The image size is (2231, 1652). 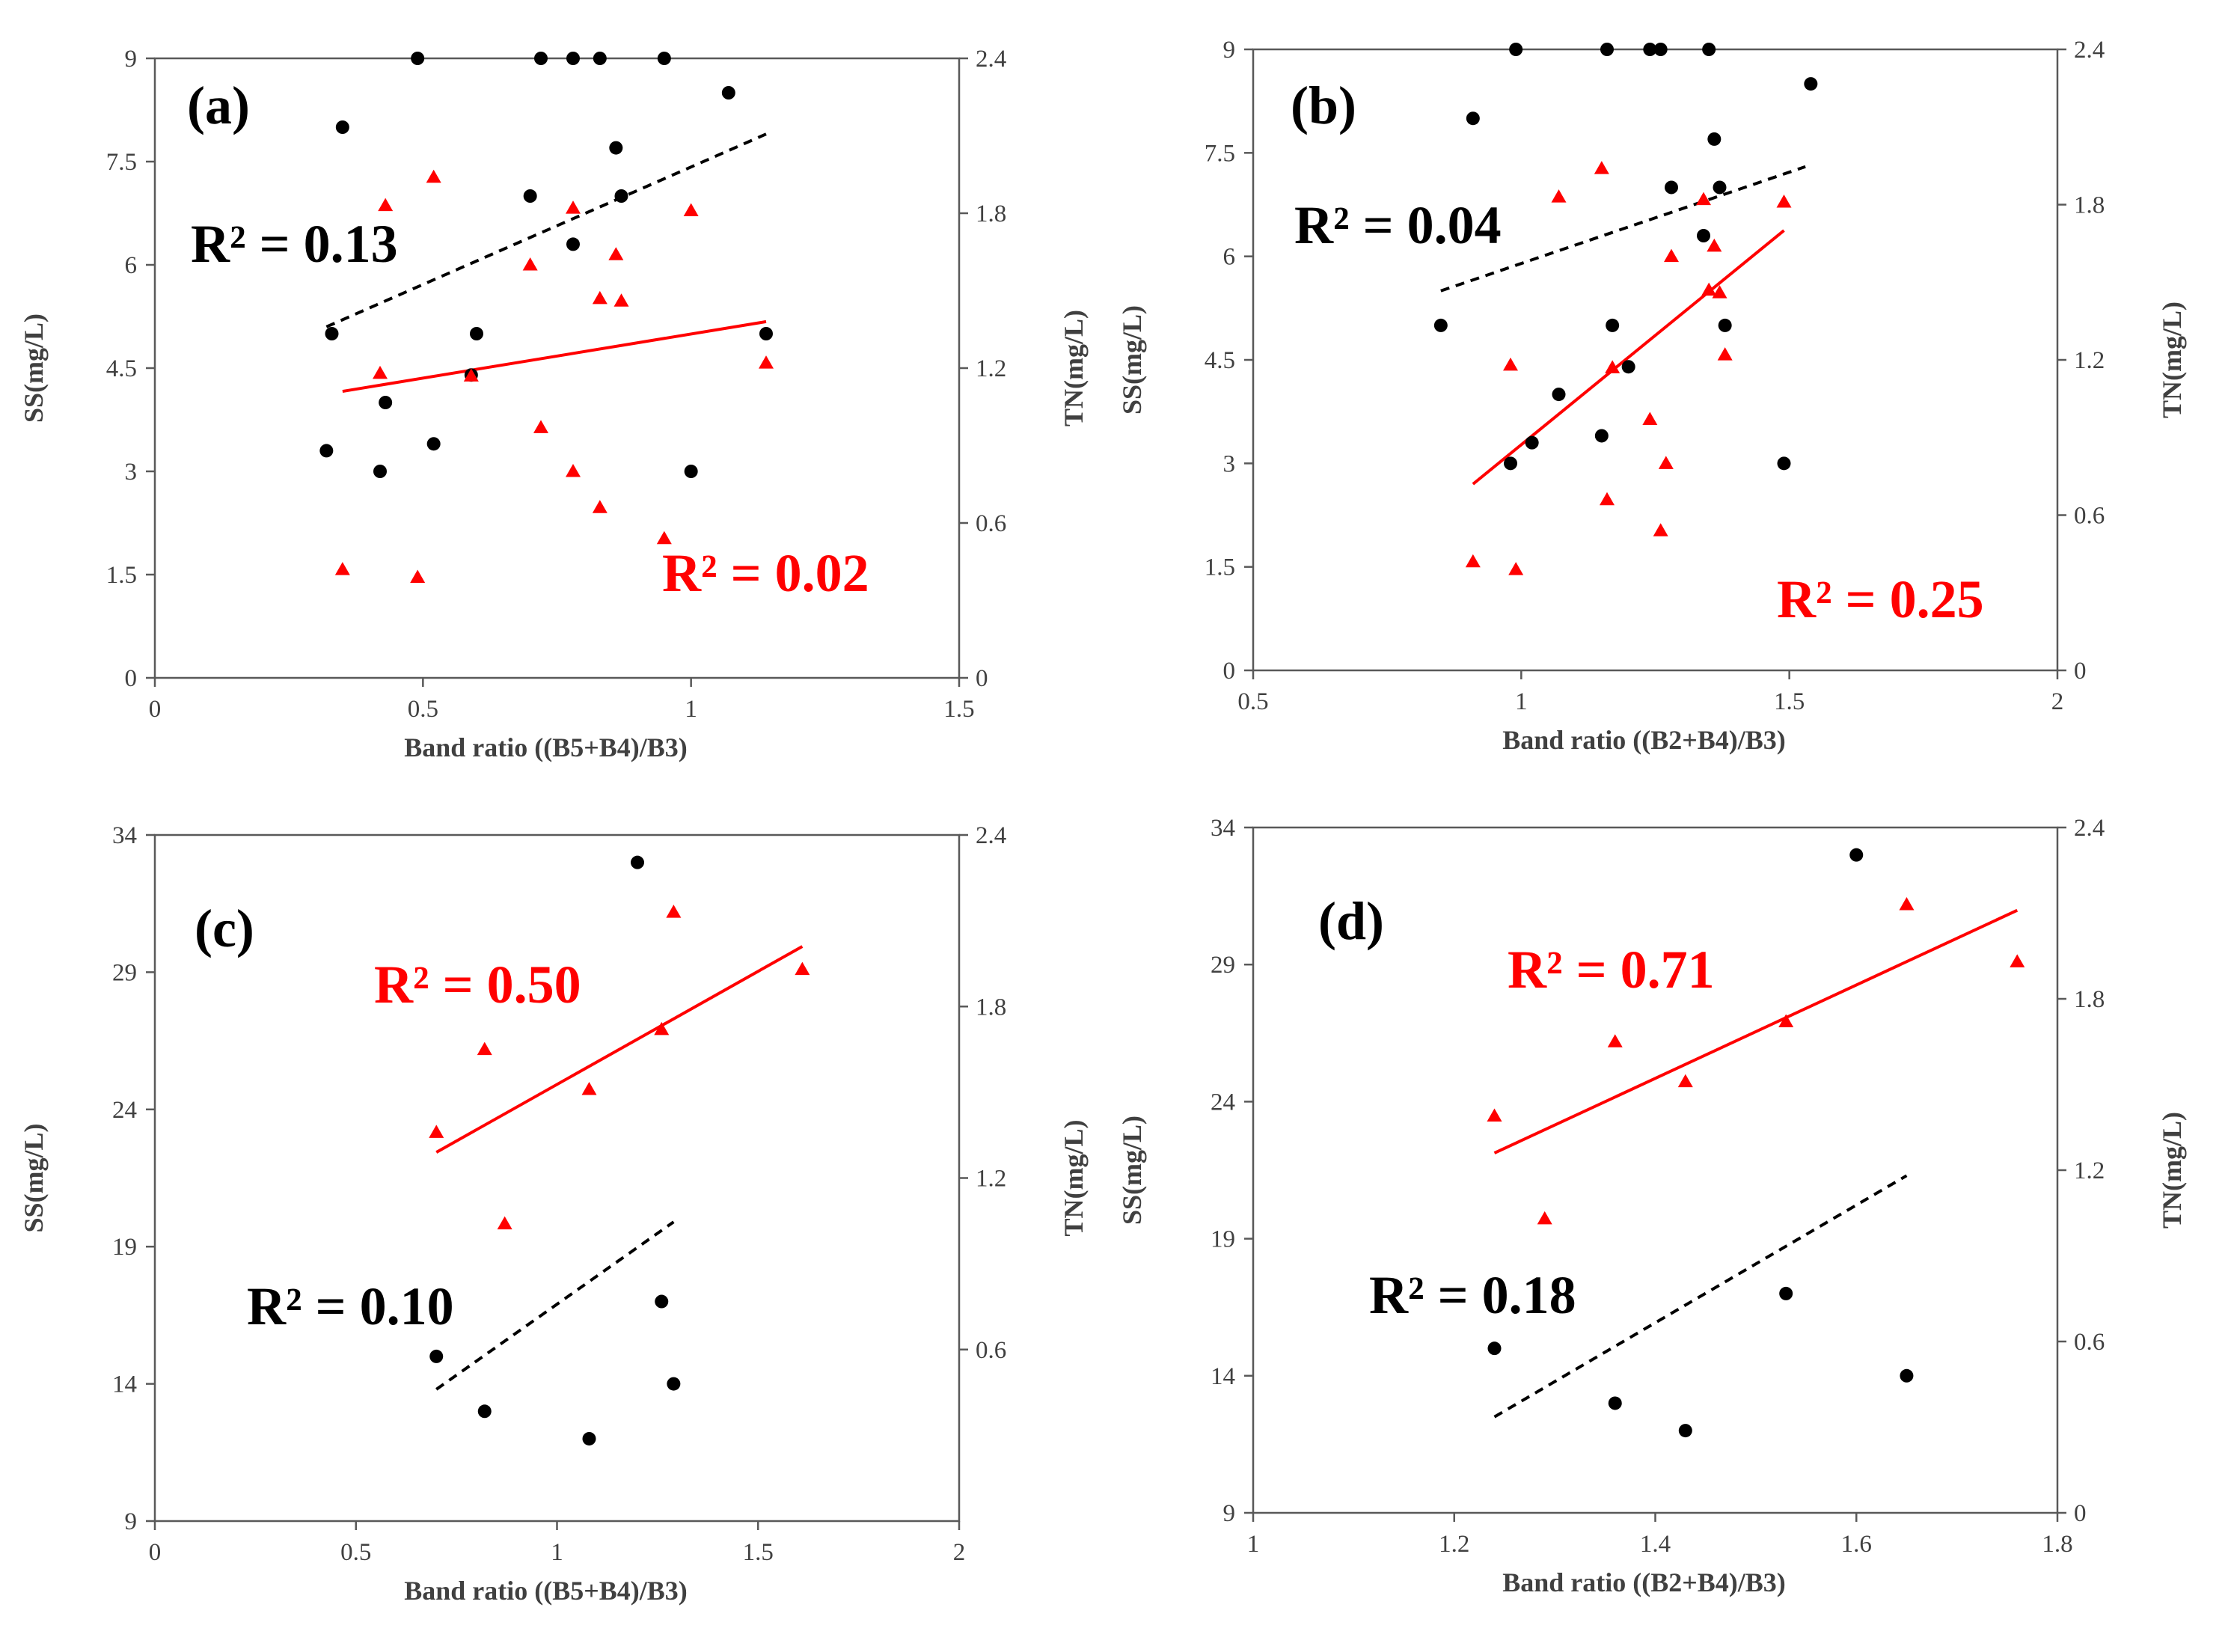 What do you see at coordinates (131, 472) in the screenshot?
I see `y-left-tick-label: 3` at bounding box center [131, 472].